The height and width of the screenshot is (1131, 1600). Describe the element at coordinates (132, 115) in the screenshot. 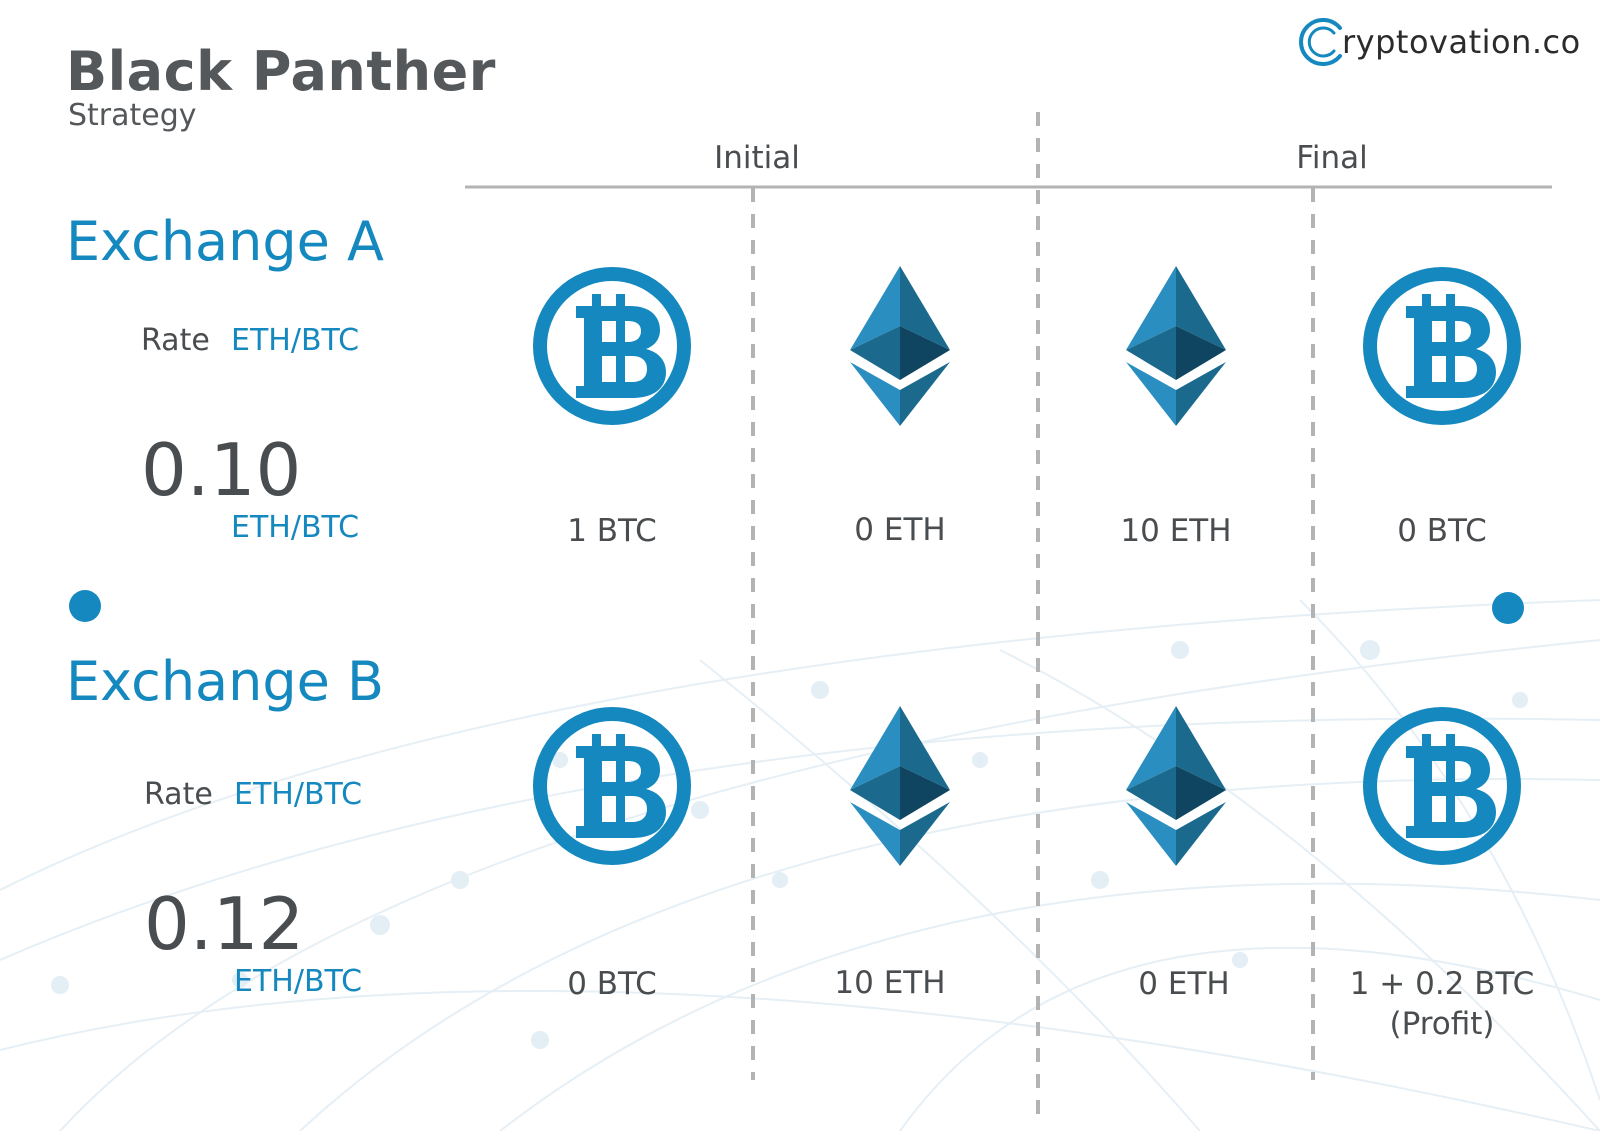

I see `page-subtitle: Strategy` at that location.